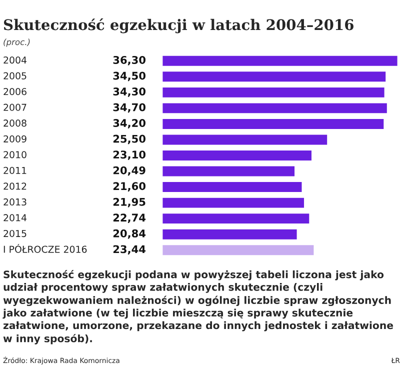 This screenshot has width=405, height=372. Describe the element at coordinates (15, 170) in the screenshot. I see `y-tick-label: 2011` at that location.